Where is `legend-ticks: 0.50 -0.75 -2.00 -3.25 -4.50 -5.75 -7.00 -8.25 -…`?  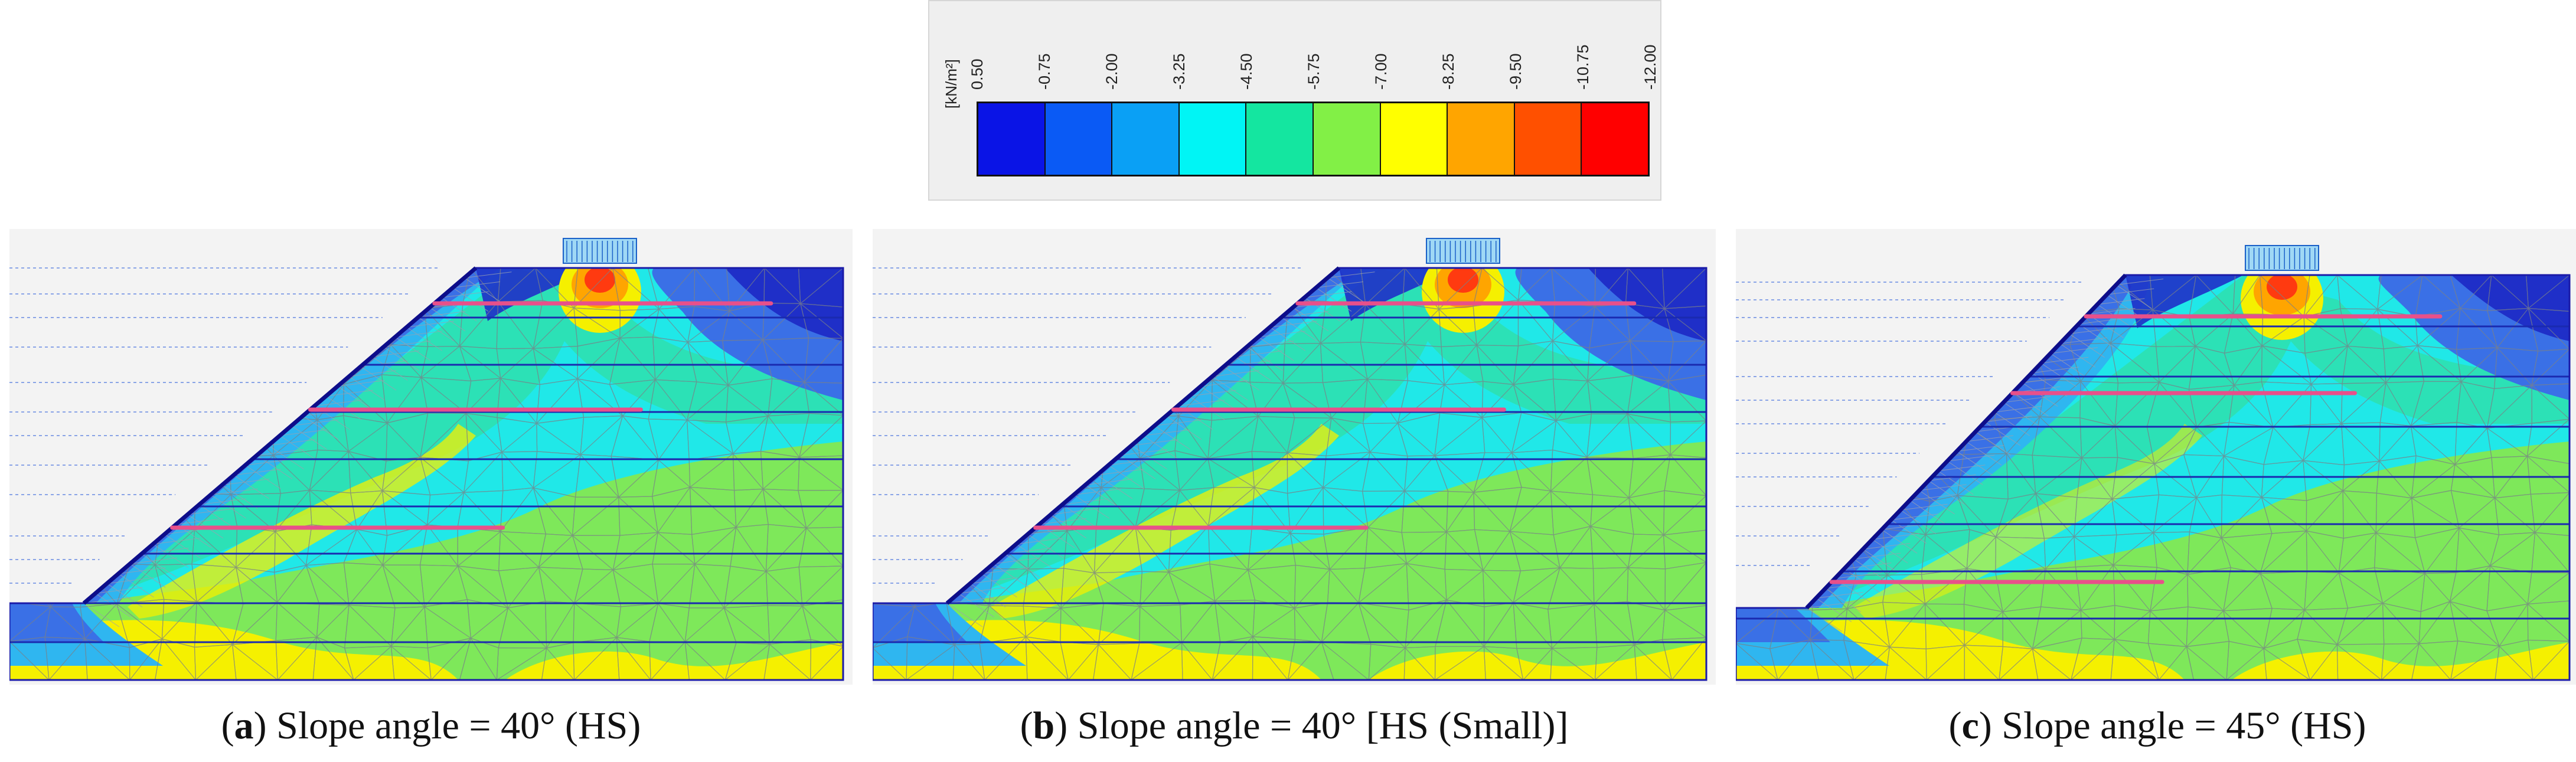
legend-ticks: 0.50 -0.75 -2.00 -3.25 -4.50 -5.75 -7.00 -8.25 -… is located at coordinates (1313, 51).